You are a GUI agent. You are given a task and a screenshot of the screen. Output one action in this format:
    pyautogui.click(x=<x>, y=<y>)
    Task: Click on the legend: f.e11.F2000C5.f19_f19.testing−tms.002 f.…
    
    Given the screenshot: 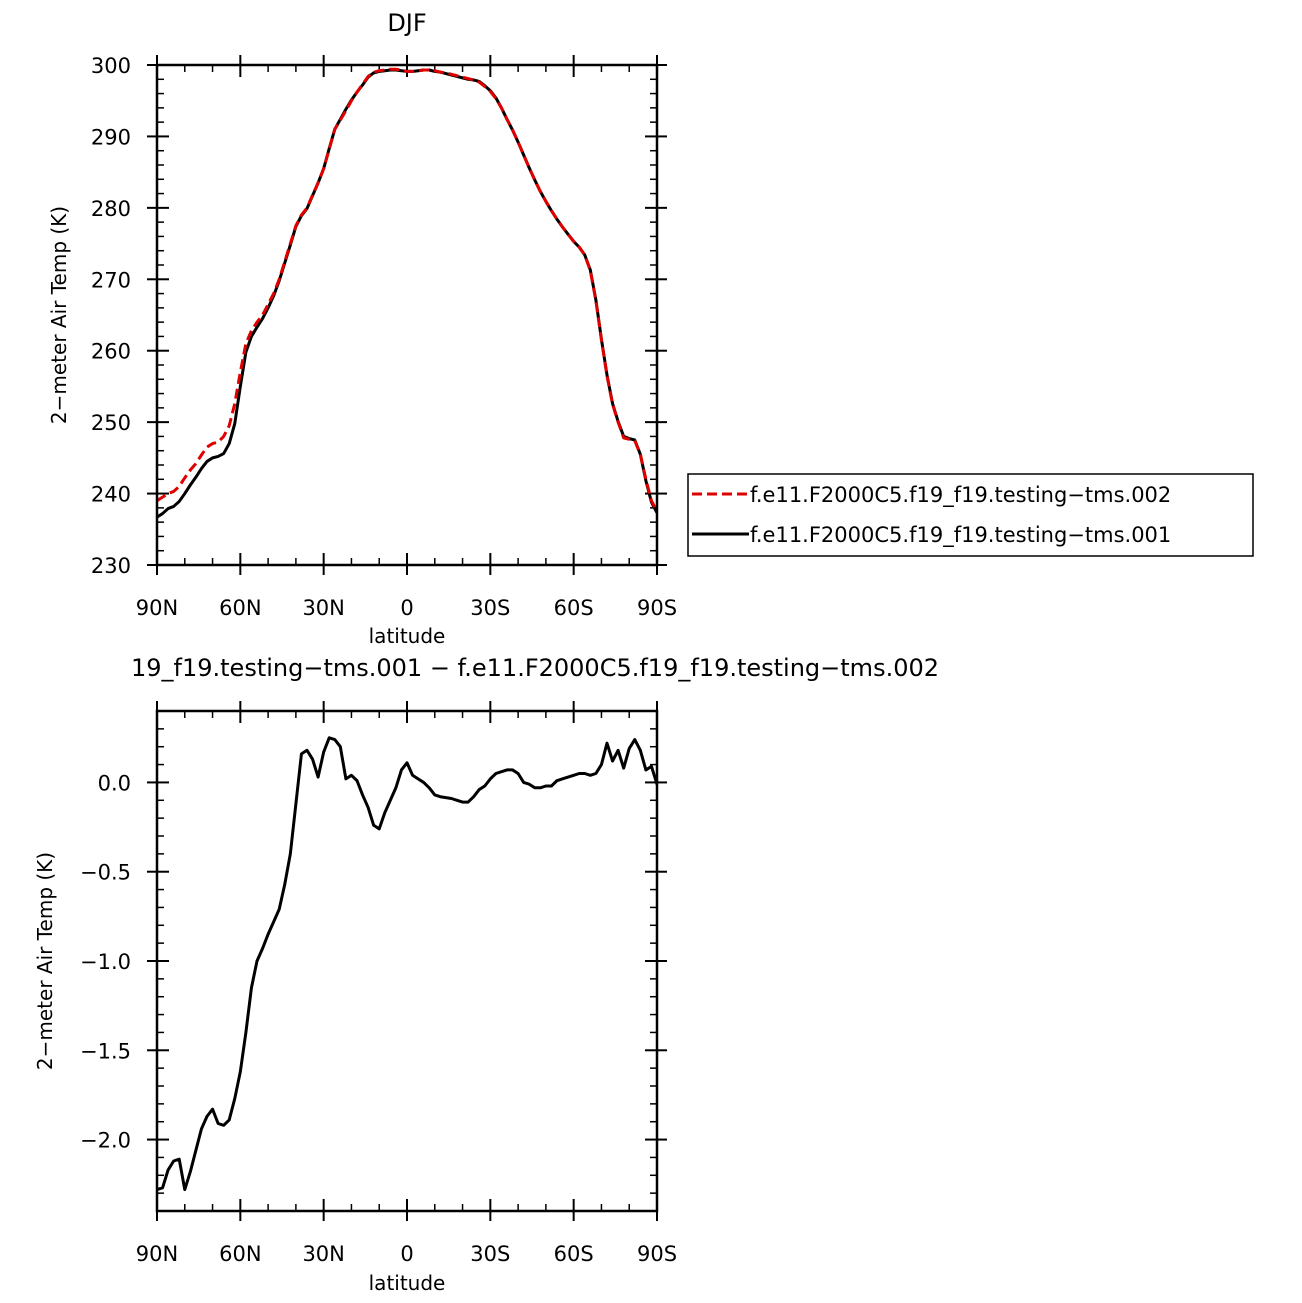 What is the action you would take?
    pyautogui.click(x=970, y=515)
    